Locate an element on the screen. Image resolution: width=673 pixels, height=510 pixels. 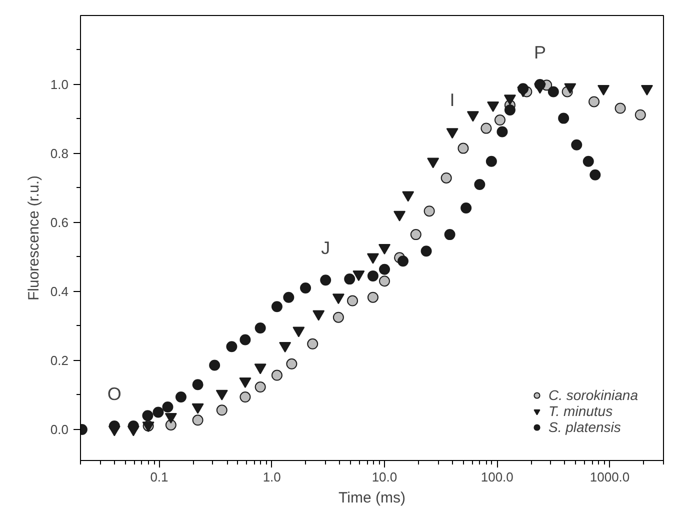
x-tick-label: 1.0 is located at coordinates (271, 477).